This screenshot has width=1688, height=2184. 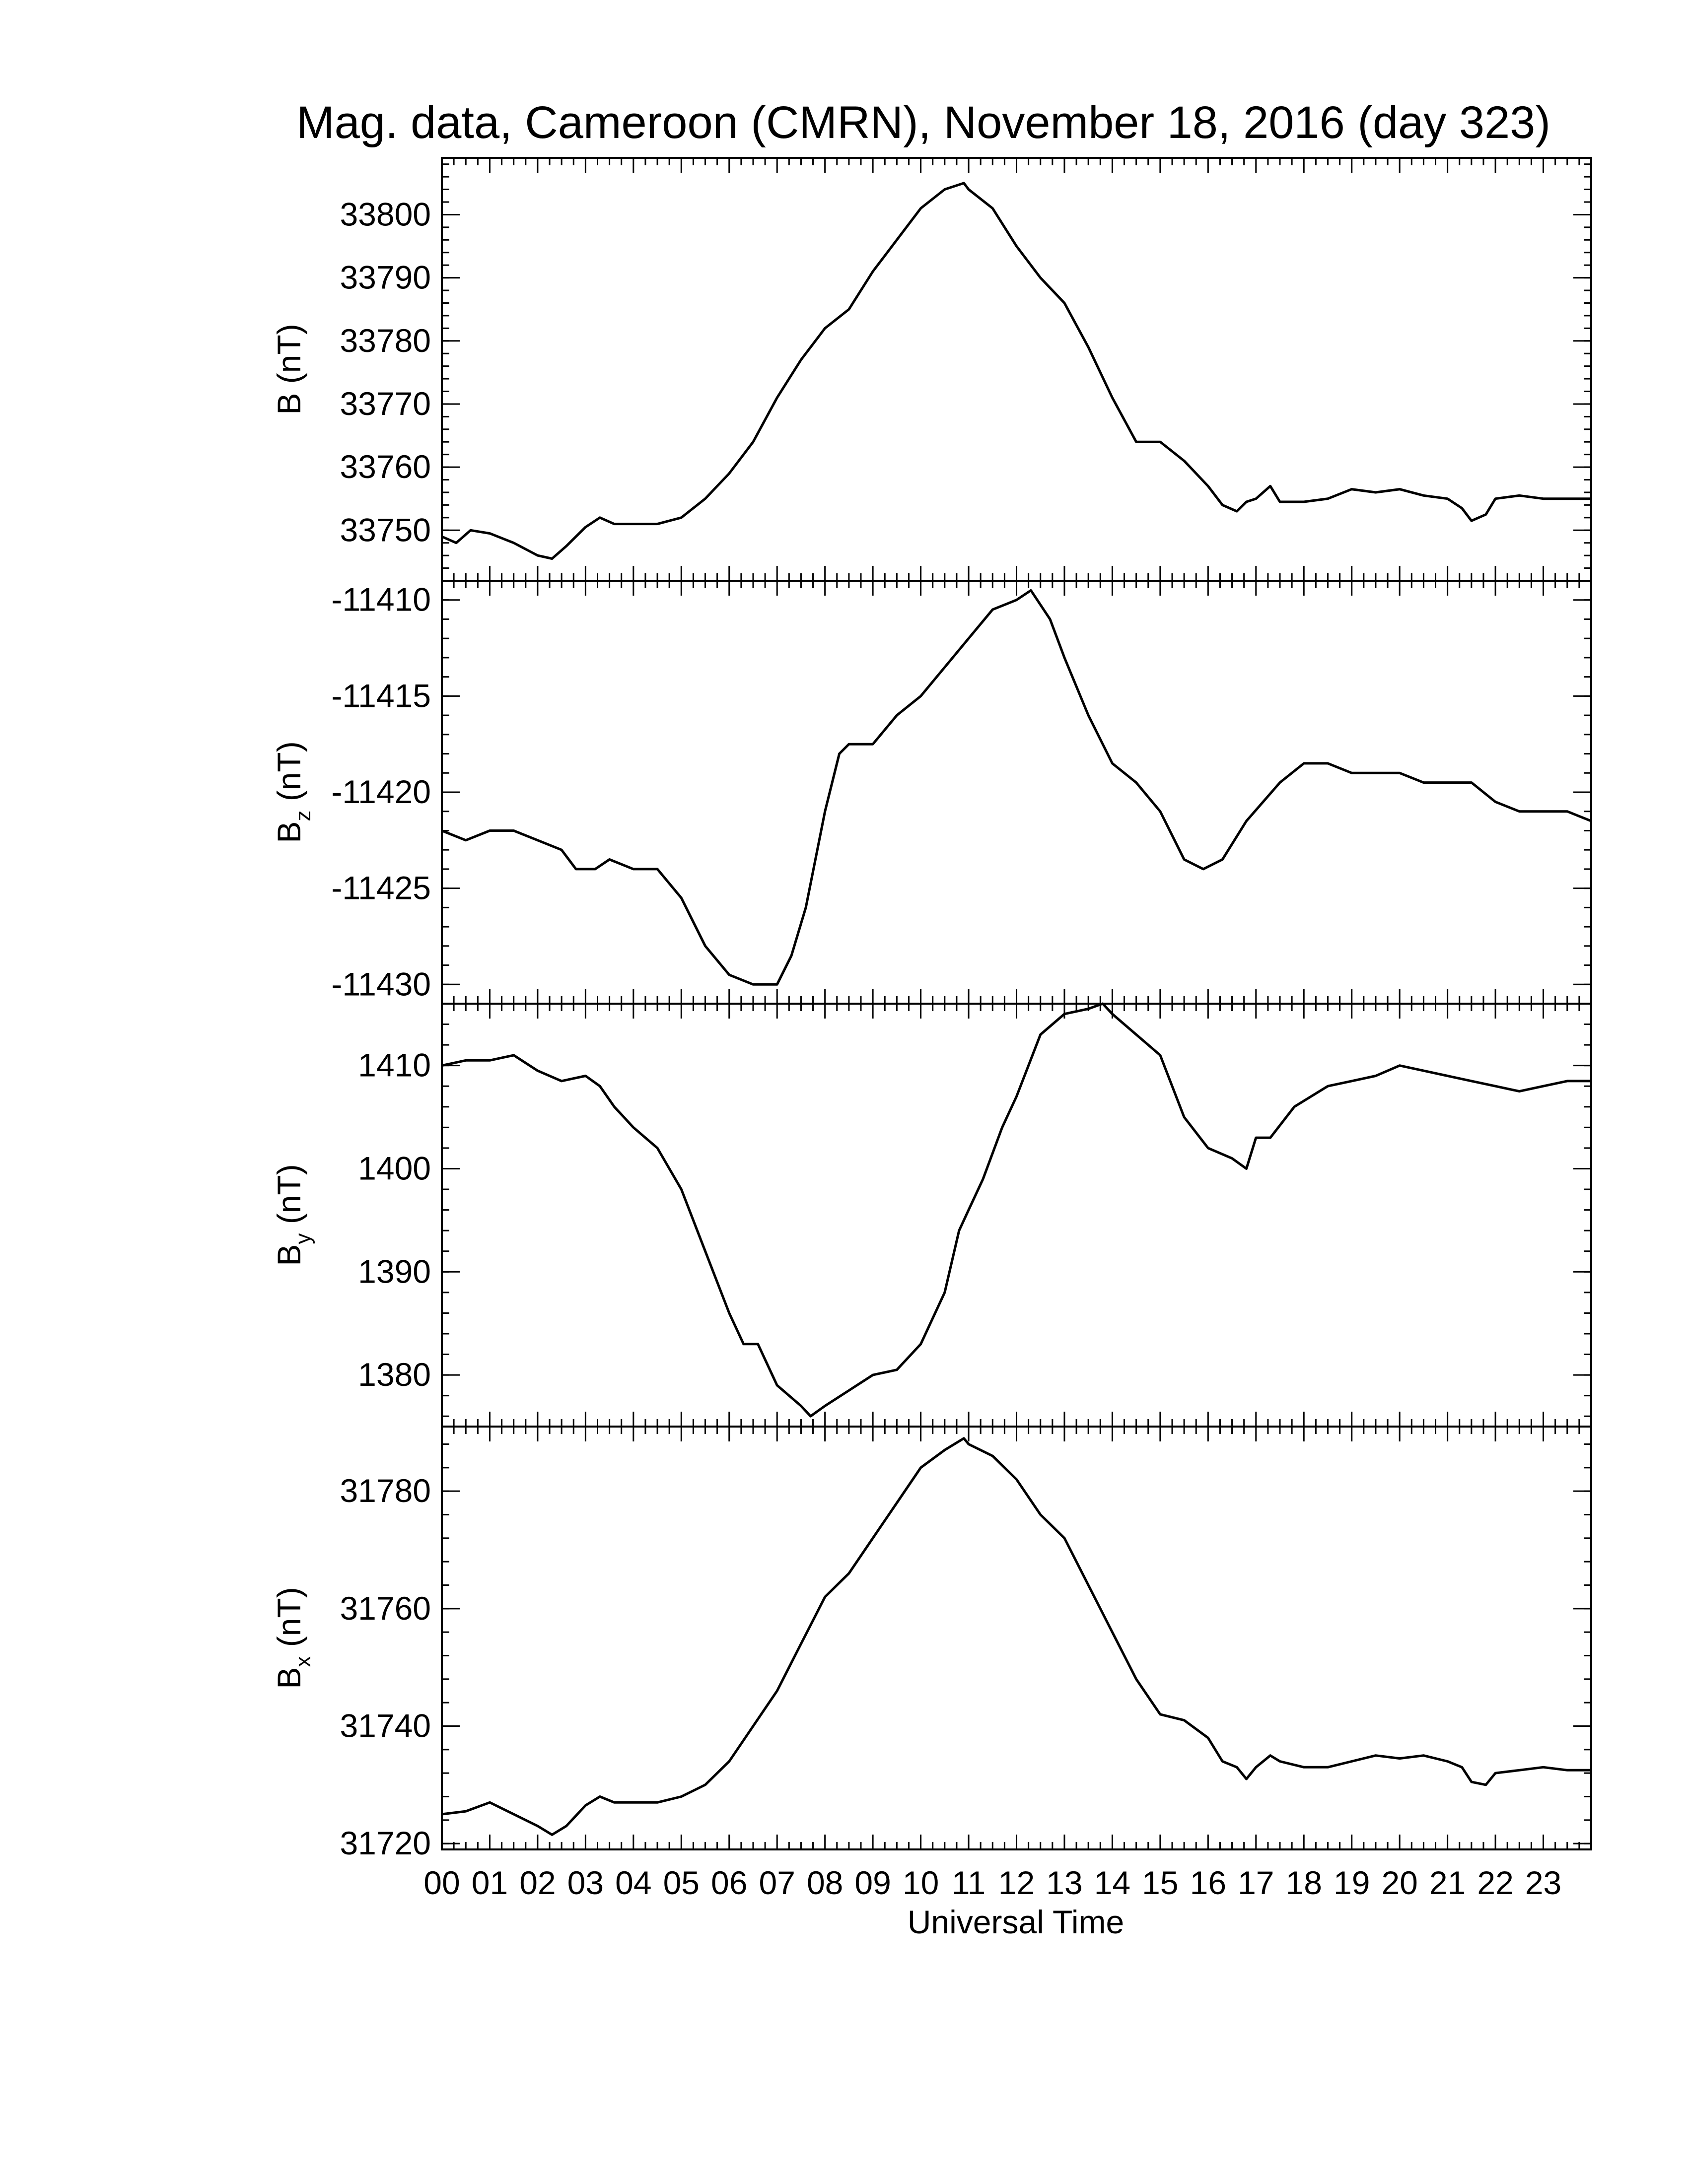 I want to click on x-tick-label: 00, so click(x=441, y=1882).